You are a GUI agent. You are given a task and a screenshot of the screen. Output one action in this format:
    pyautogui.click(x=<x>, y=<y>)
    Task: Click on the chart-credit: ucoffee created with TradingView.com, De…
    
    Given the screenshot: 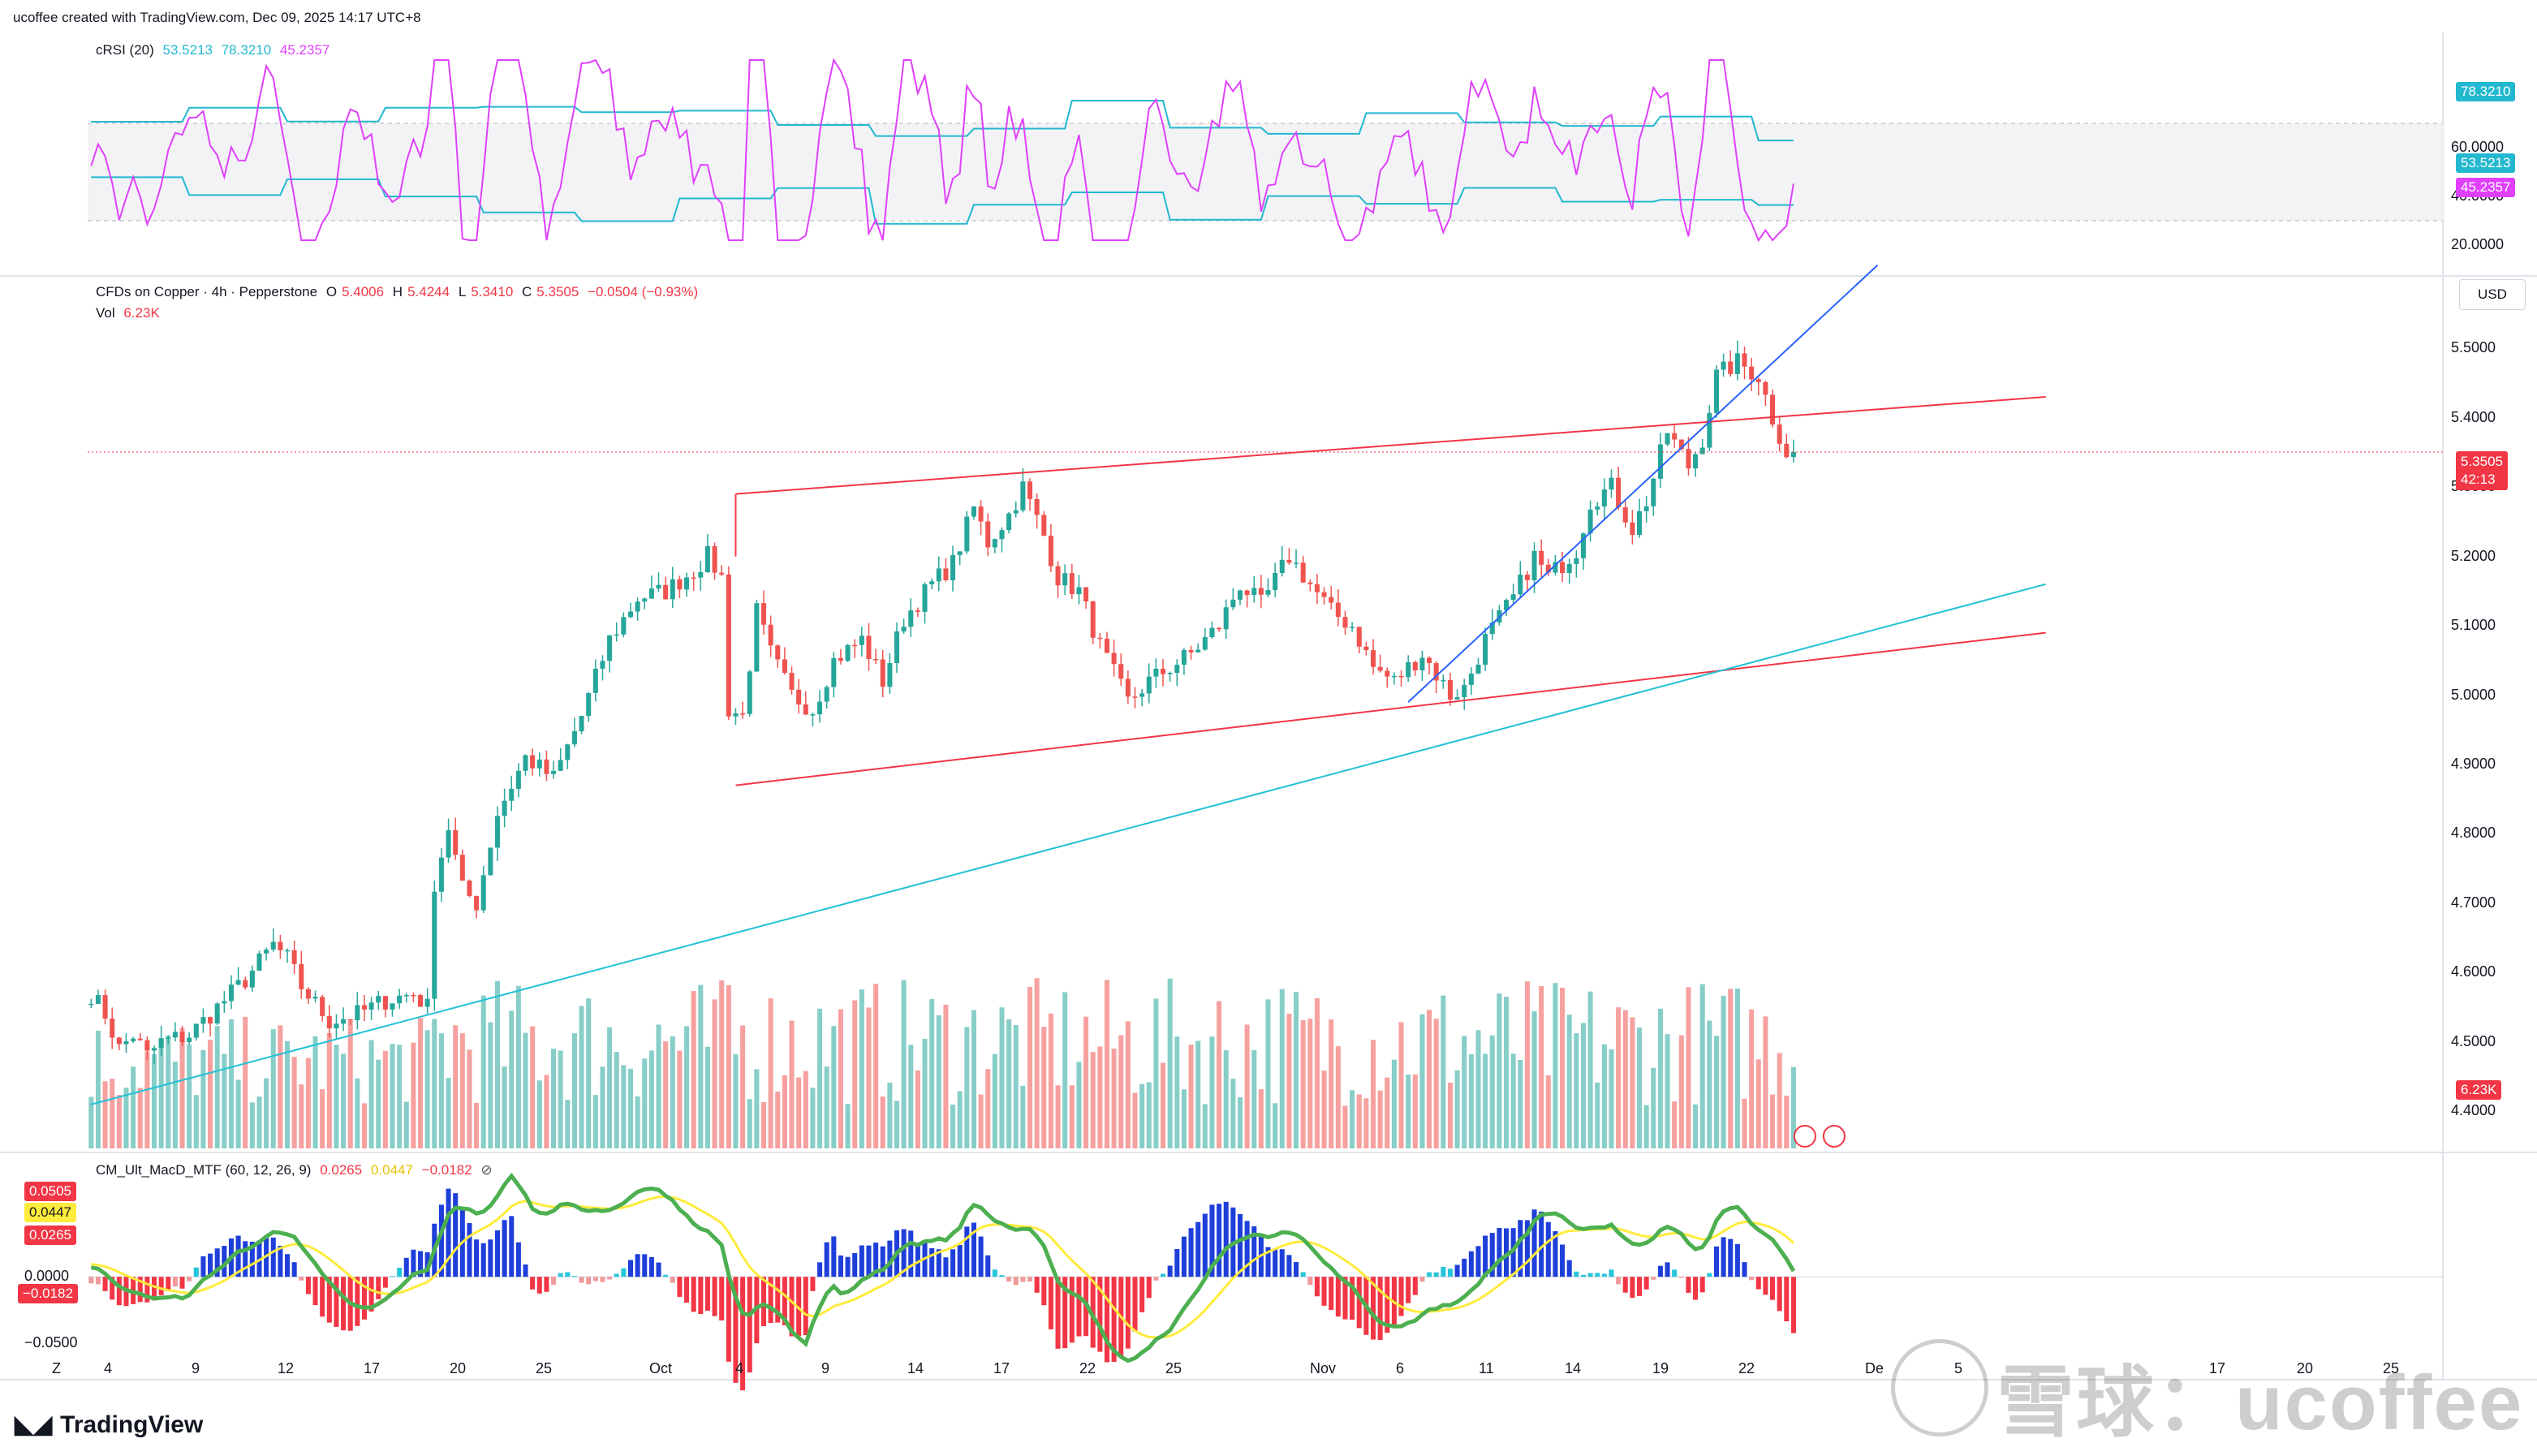 What is the action you would take?
    pyautogui.click(x=217, y=17)
    